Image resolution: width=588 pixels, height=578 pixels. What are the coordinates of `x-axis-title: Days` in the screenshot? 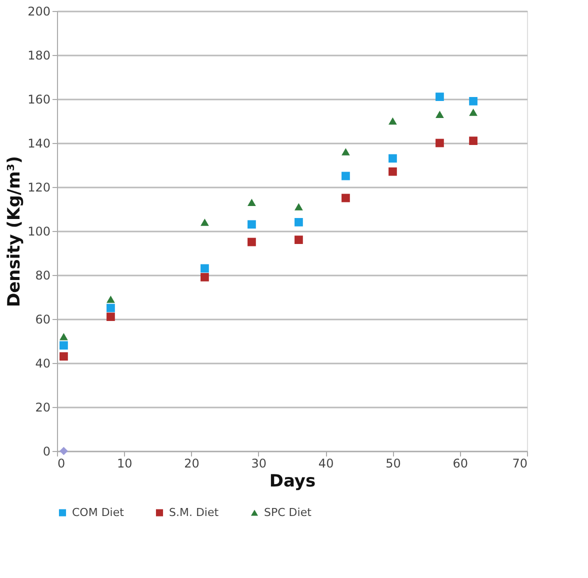 It's located at (292, 482).